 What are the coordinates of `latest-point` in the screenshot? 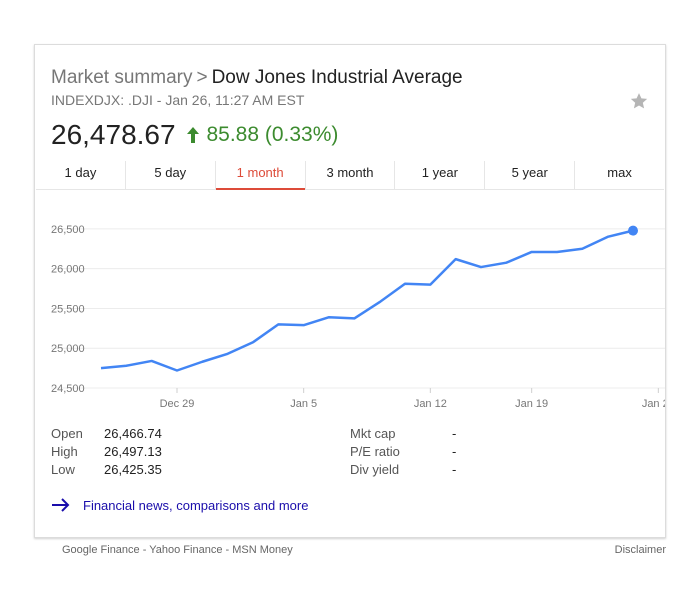 It's located at (633, 230).